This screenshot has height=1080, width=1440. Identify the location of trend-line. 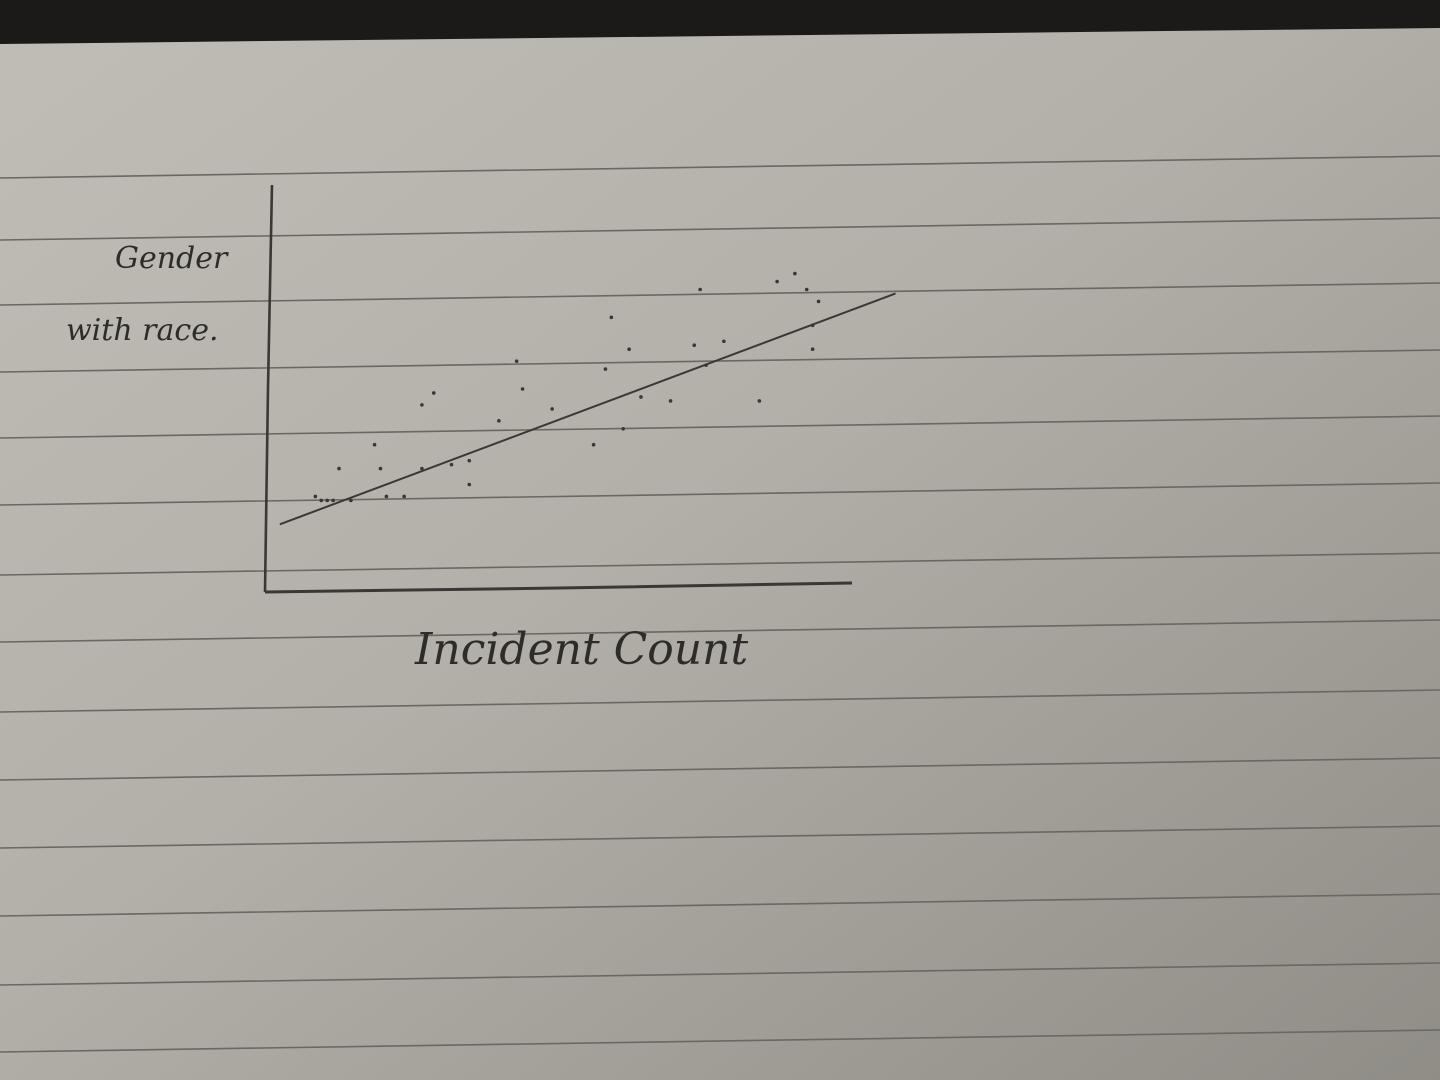
(587, 409).